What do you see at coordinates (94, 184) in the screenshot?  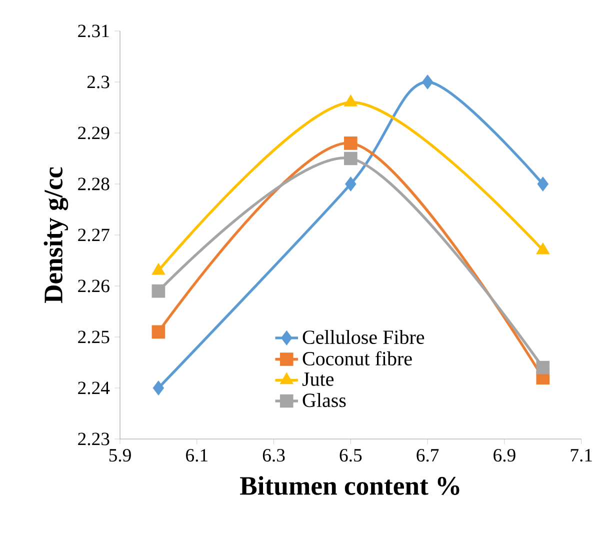 I see `y-tick-label: 2.28` at bounding box center [94, 184].